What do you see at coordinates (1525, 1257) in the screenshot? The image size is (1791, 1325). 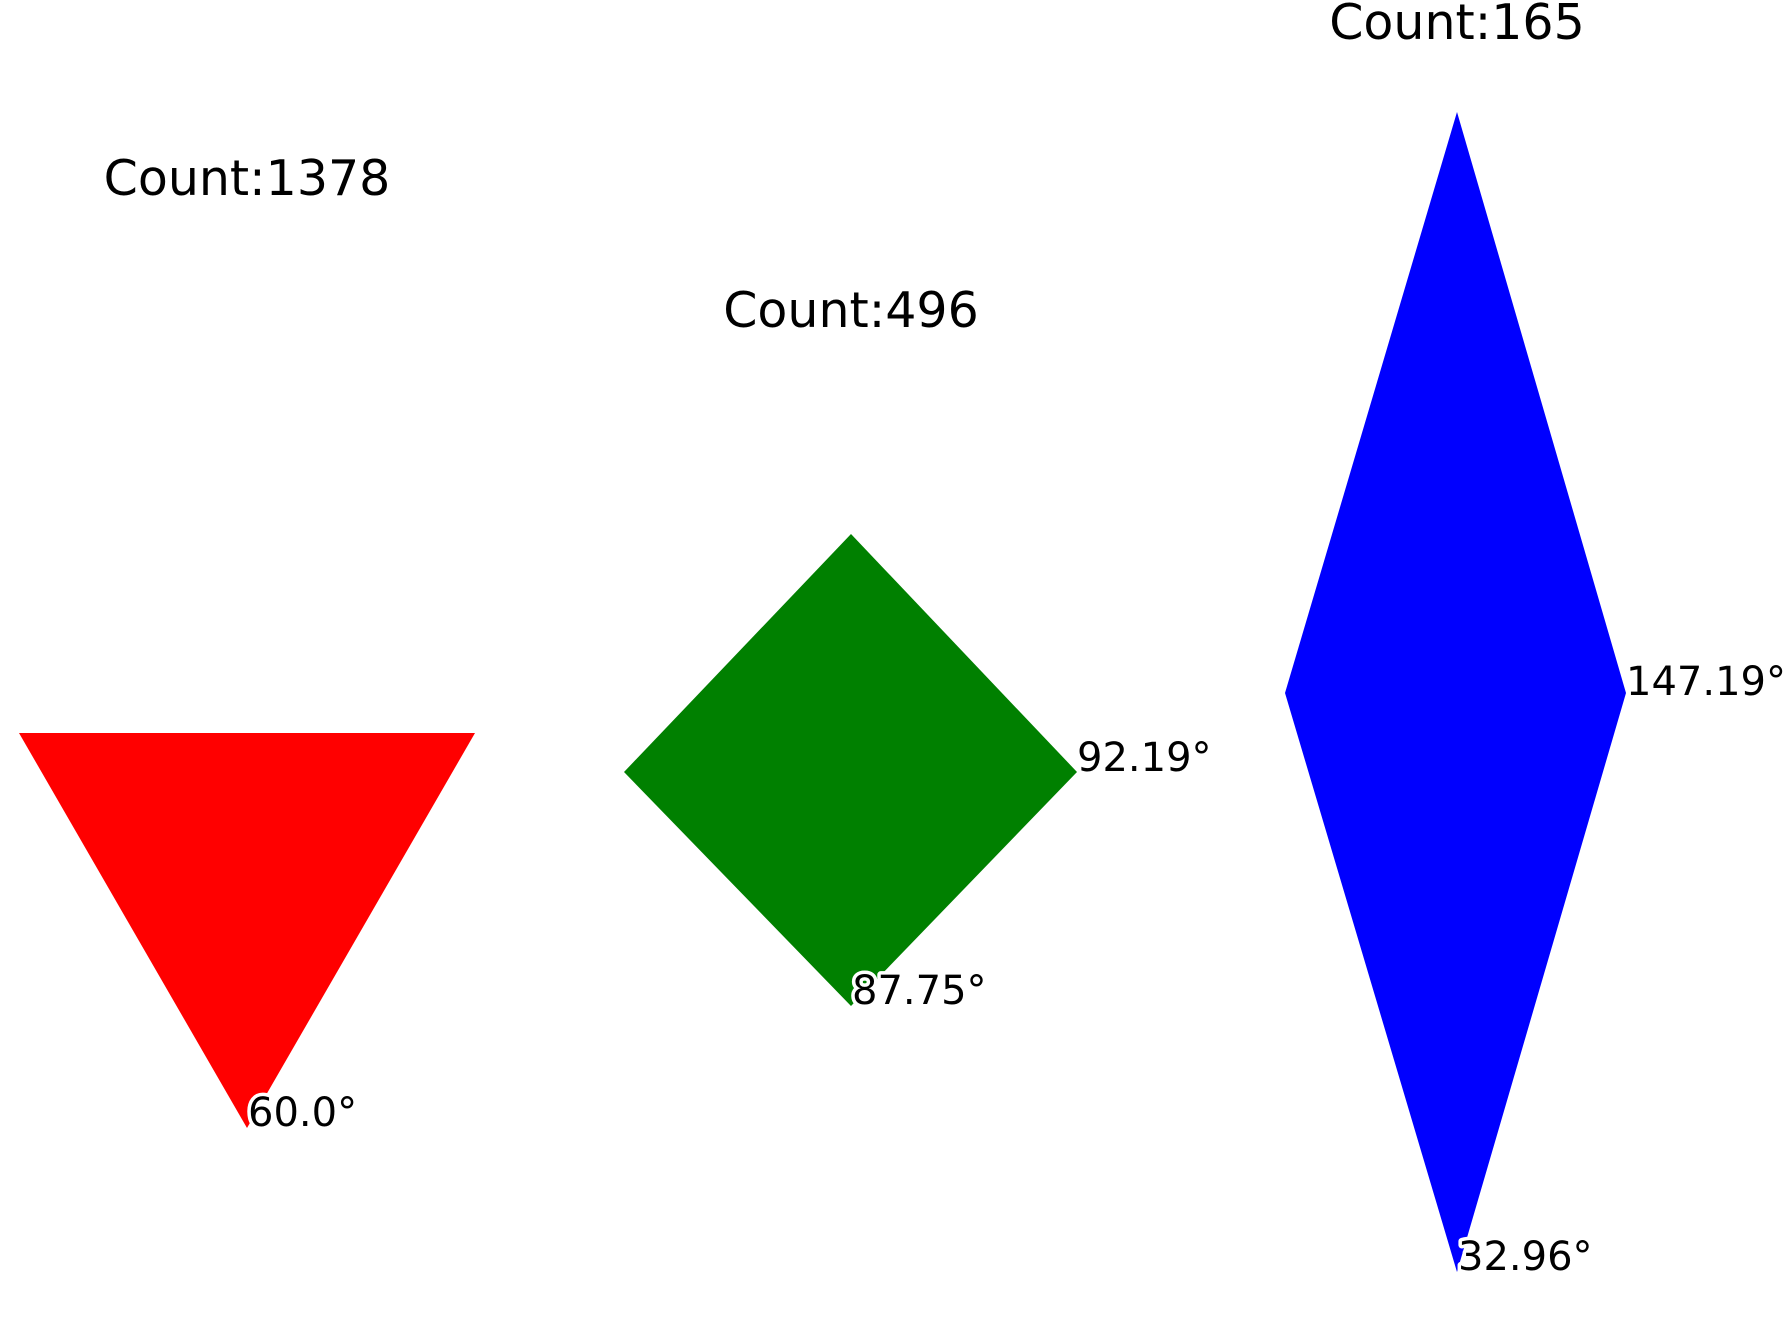 I see `rhombus-bottom-angle-label: 32.96°` at bounding box center [1525, 1257].